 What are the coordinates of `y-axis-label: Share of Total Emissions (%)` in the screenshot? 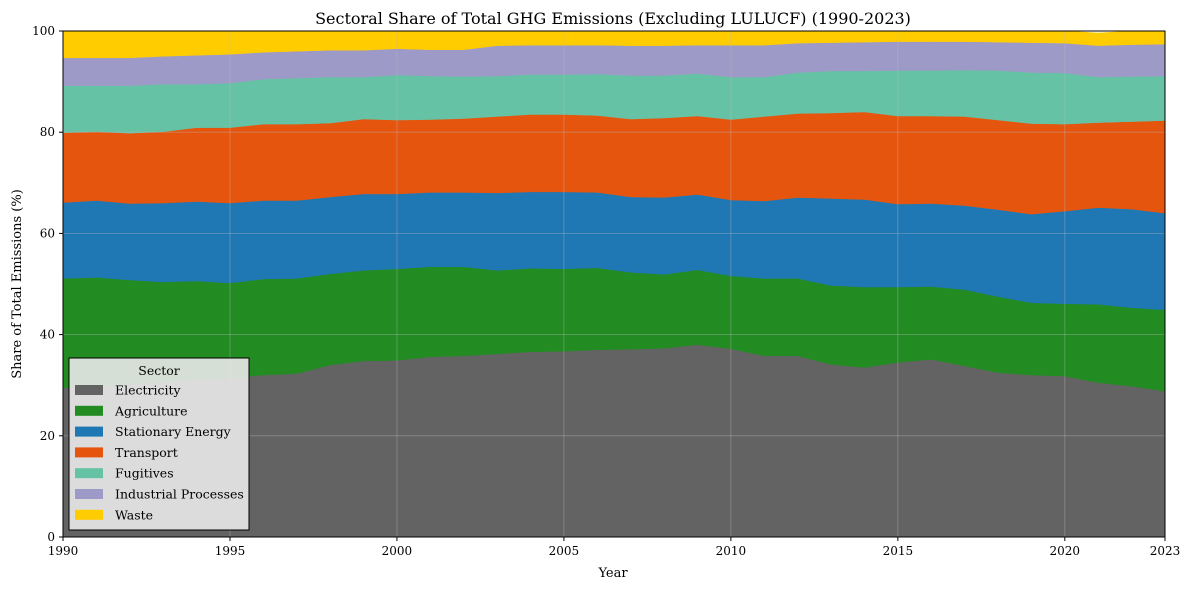 It's located at (17, 284).